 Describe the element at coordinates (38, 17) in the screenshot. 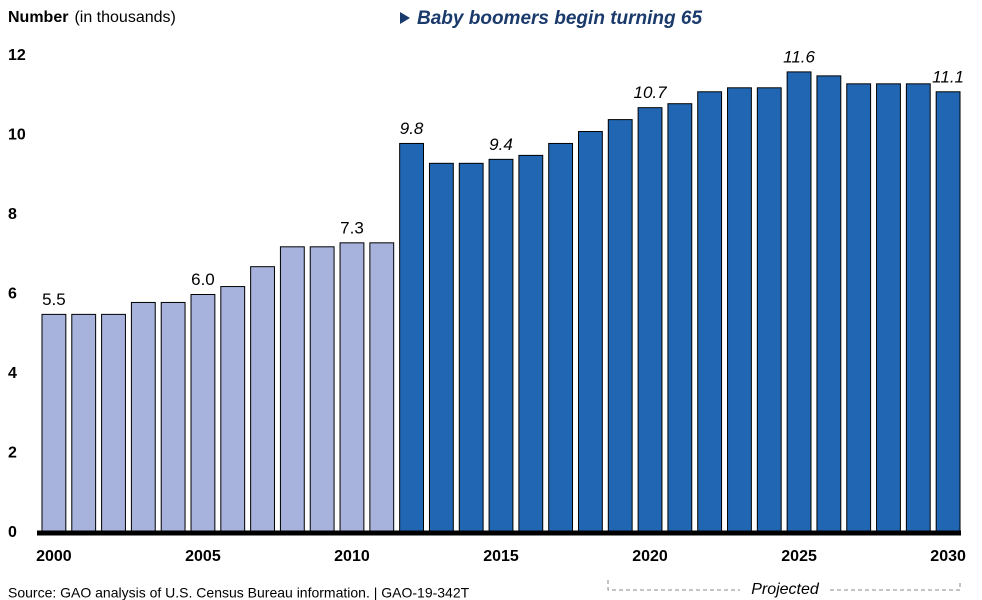

I see `y-axis-title: Number` at that location.